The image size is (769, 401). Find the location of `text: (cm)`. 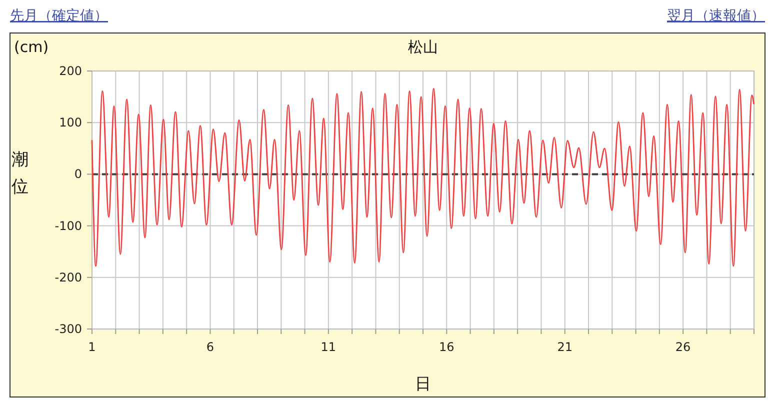

text: (cm) is located at coordinates (31, 47).